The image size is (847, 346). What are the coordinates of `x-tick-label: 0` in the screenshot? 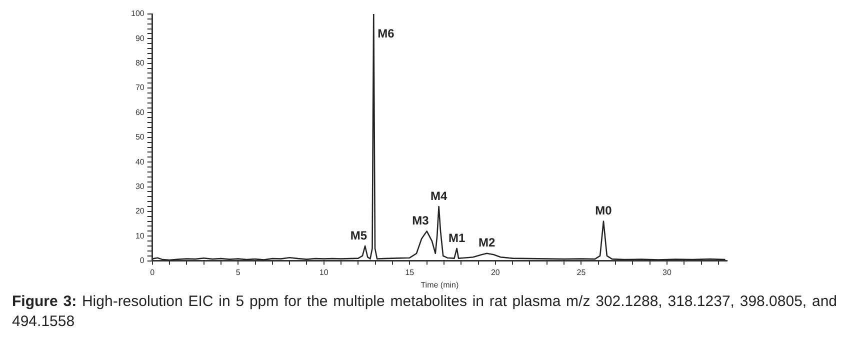 It's located at (153, 272).